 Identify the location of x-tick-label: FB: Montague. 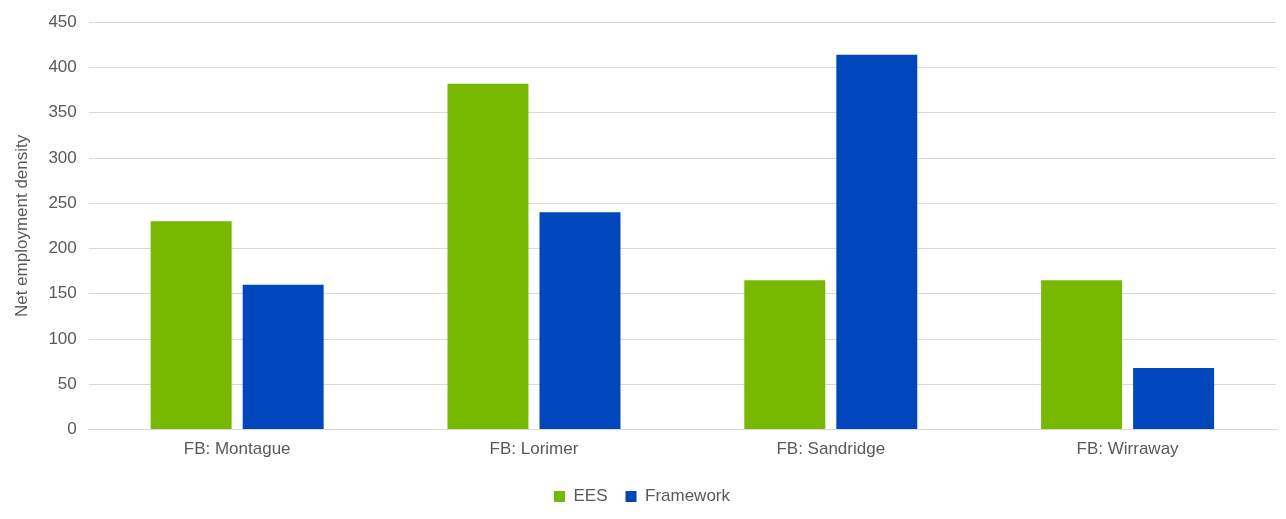
(237, 449).